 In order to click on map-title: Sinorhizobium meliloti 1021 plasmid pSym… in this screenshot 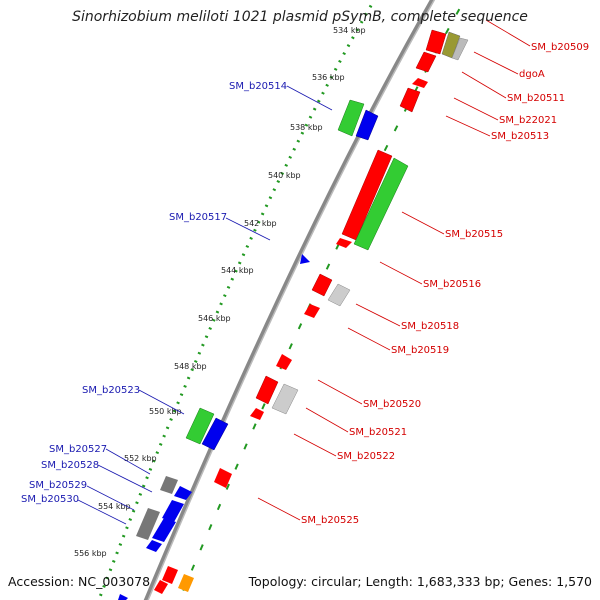, I will do `click(300, 17)`.